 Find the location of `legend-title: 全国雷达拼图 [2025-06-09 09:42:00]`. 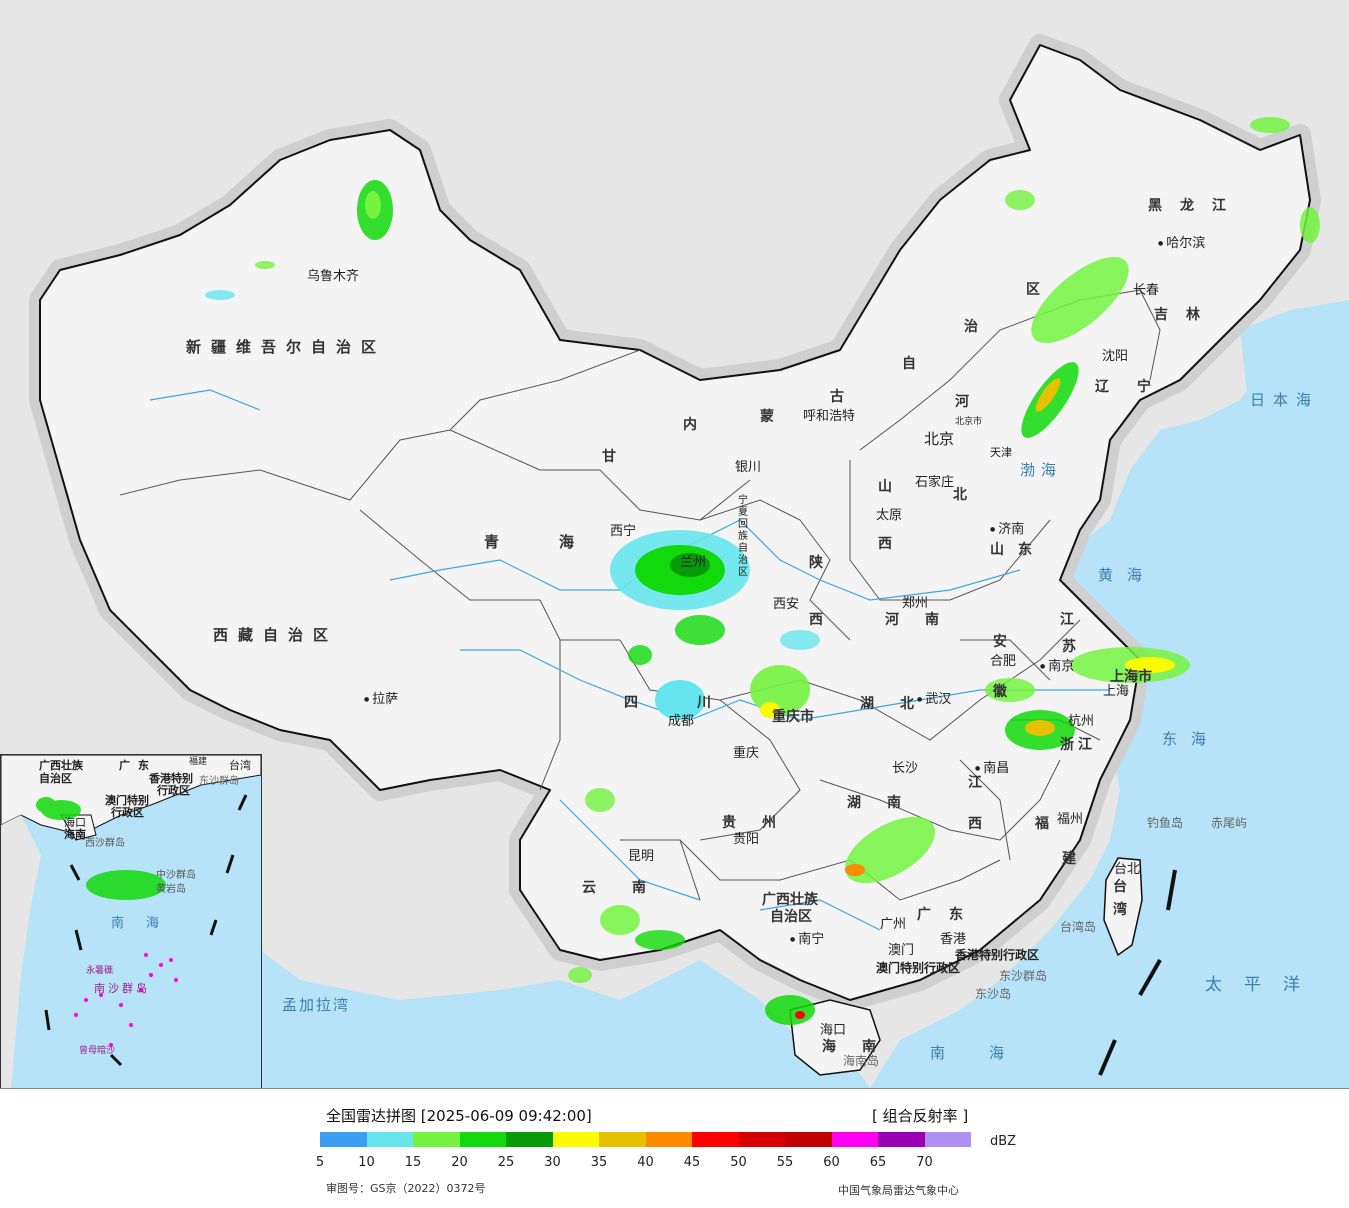

legend-title: 全国雷达拼图 [2025-06-09 09:42:00] is located at coordinates (459, 1116).